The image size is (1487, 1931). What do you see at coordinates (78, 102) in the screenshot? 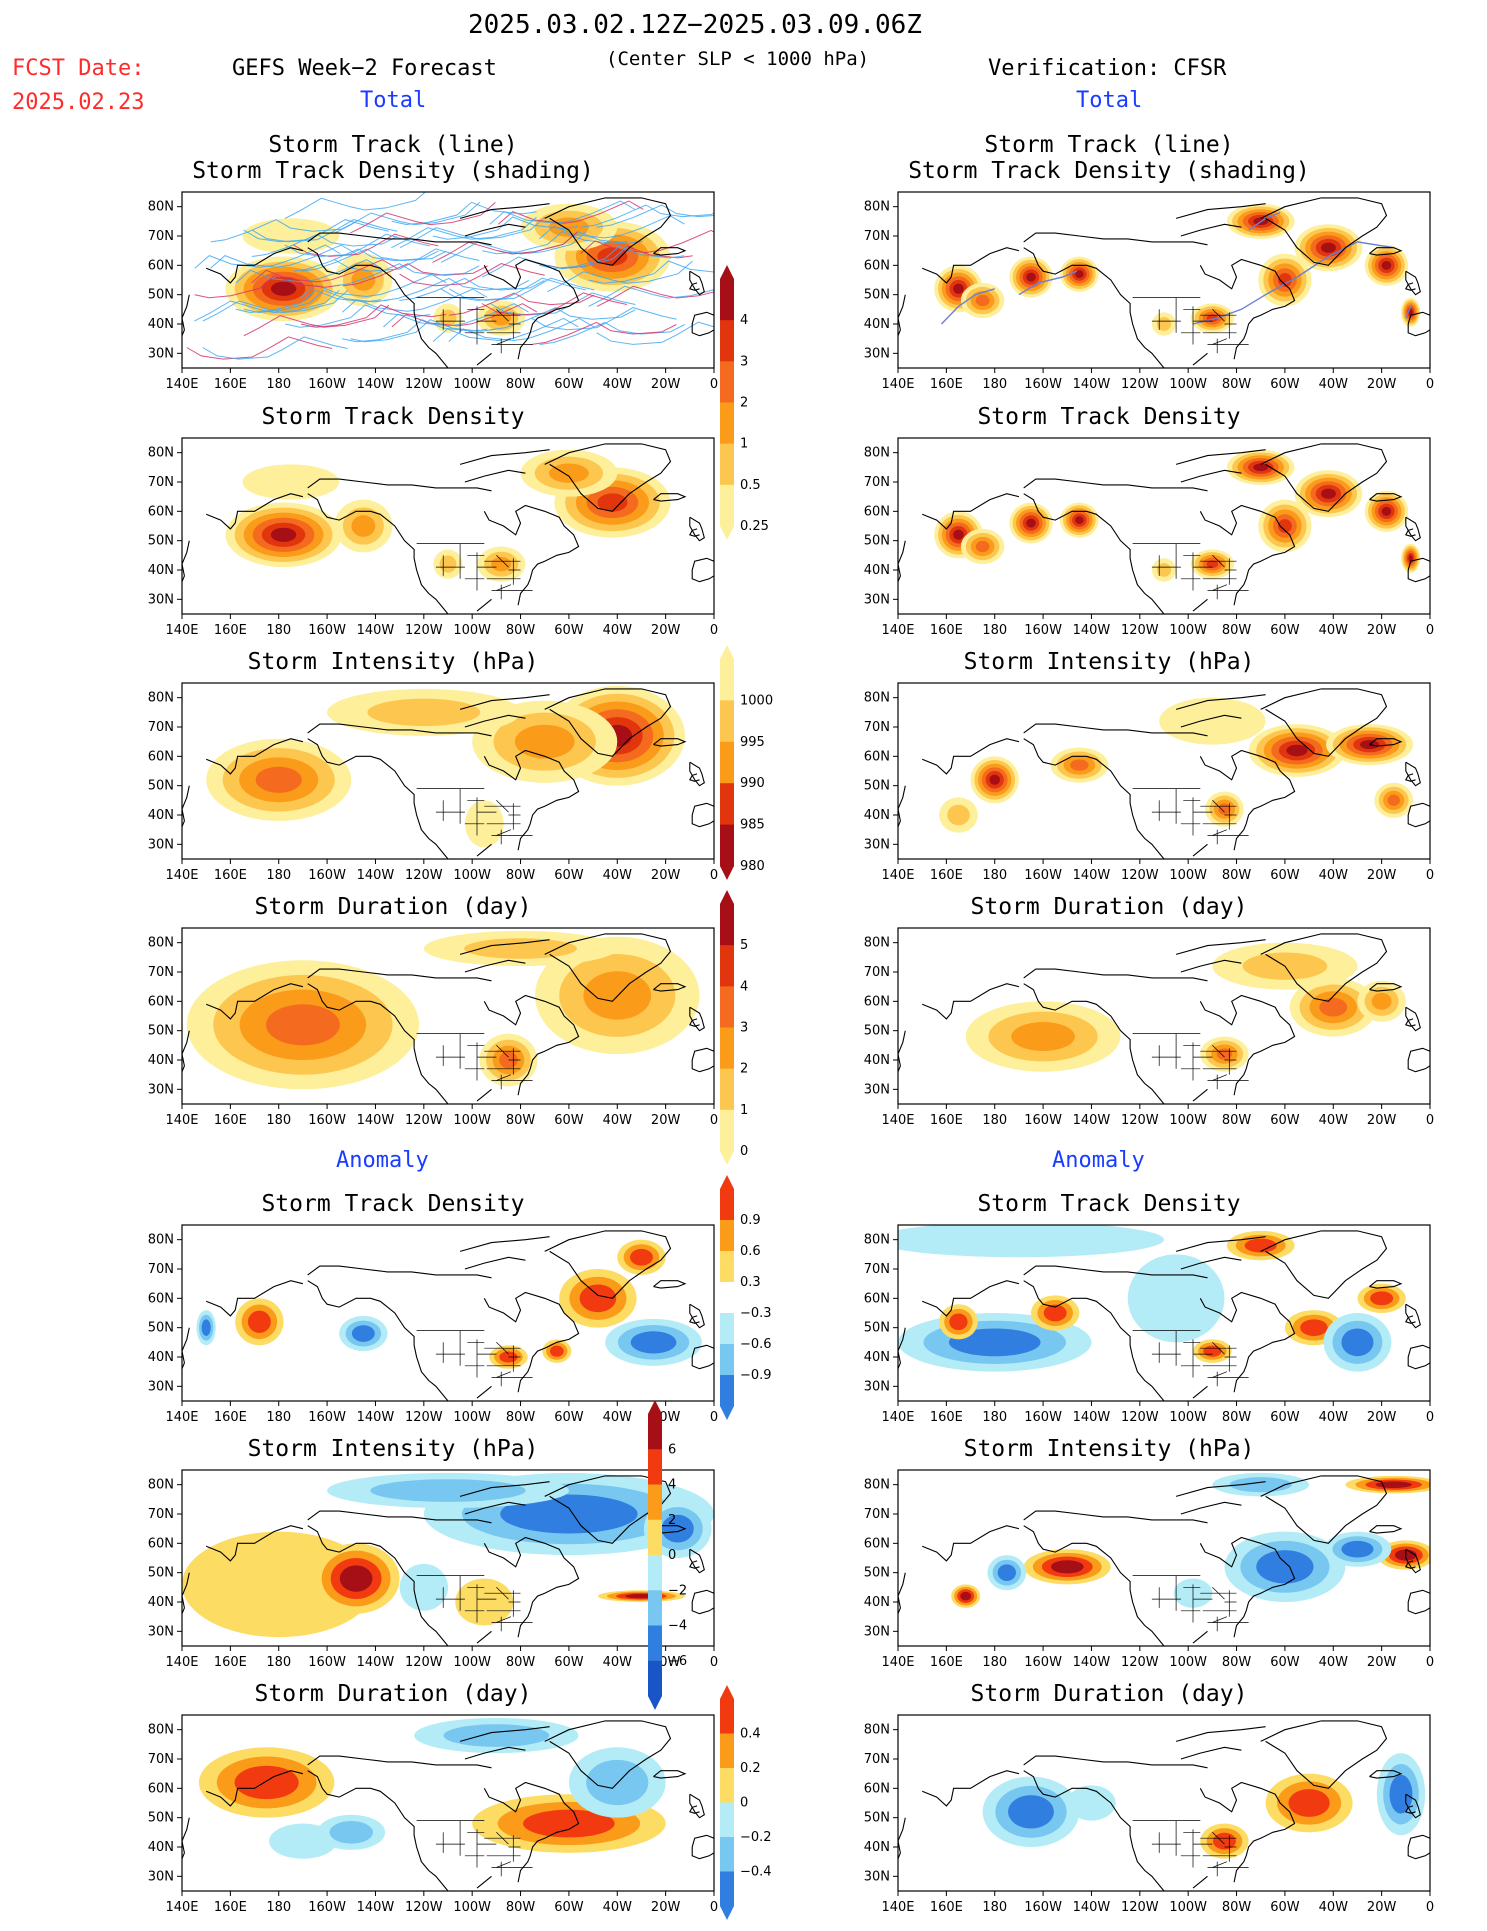
I see `fcst-date-value: 2025.02.23` at bounding box center [78, 102].